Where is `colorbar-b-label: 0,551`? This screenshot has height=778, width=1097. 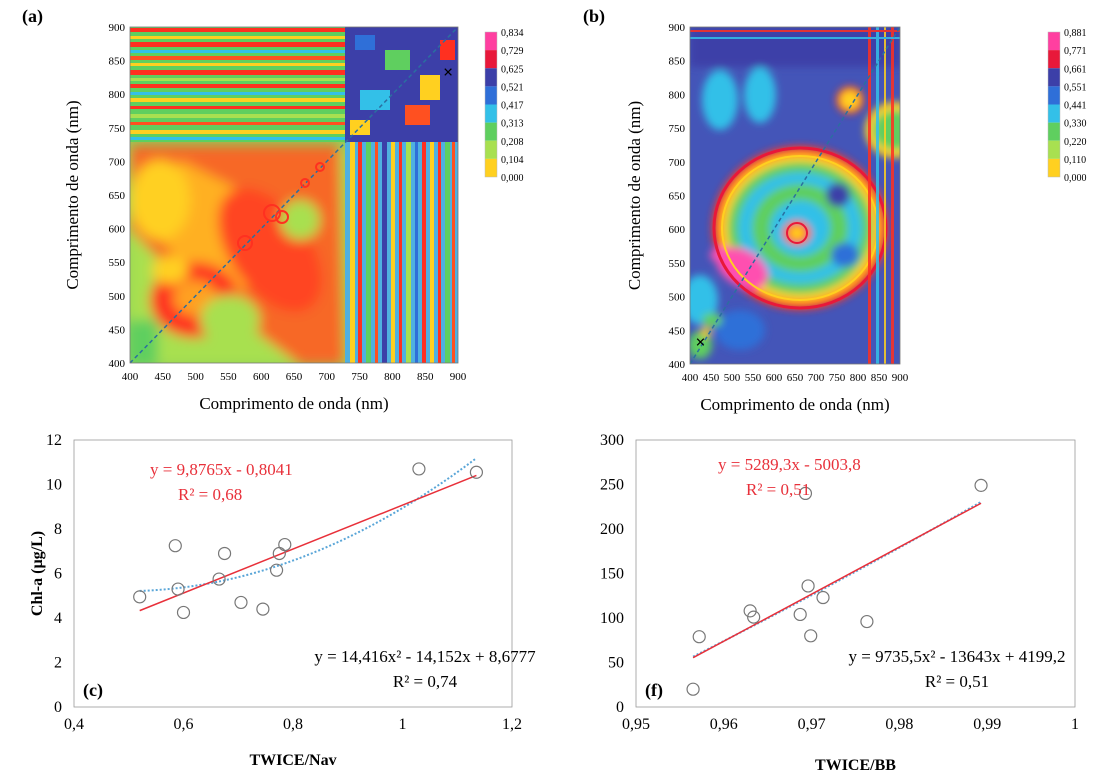 colorbar-b-label: 0,551 is located at coordinates (1075, 87).